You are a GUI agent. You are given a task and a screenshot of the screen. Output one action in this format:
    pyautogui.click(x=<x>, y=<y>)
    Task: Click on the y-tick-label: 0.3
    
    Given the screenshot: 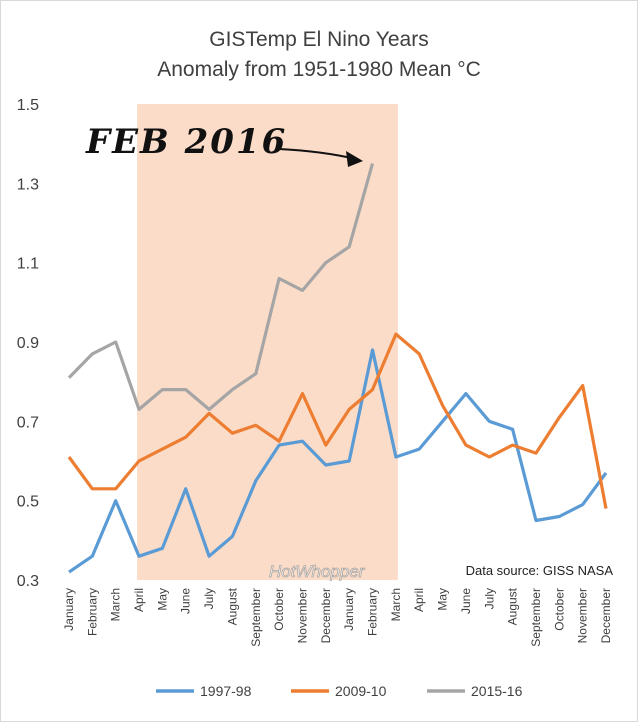 What is the action you would take?
    pyautogui.click(x=28, y=581)
    